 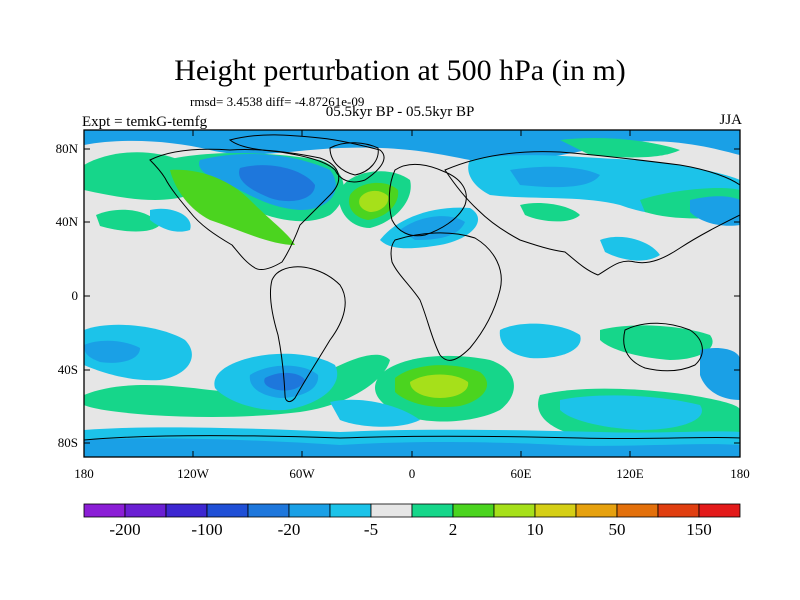 I want to click on colorbar-label: 2, so click(x=453, y=529).